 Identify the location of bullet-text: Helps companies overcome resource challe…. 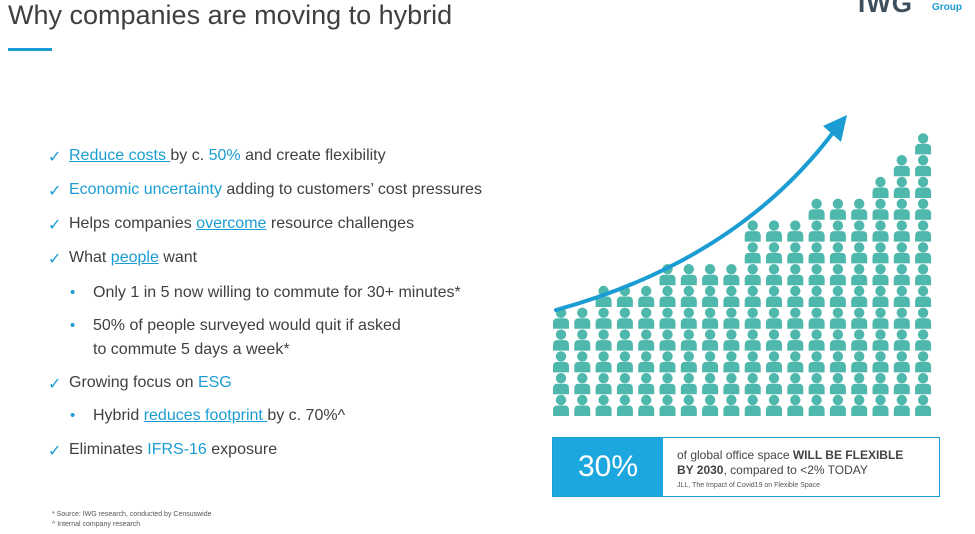
(241, 224).